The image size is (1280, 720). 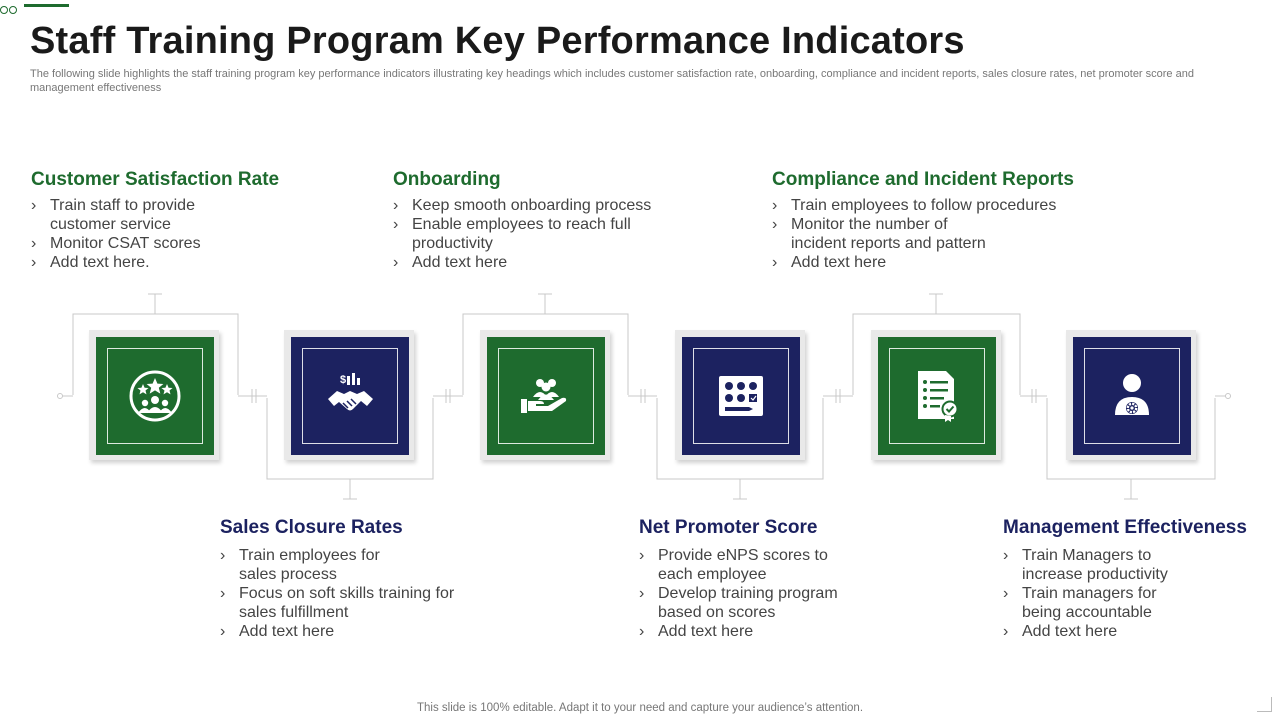 I want to click on feedback-form-icon, so click(x=741, y=396).